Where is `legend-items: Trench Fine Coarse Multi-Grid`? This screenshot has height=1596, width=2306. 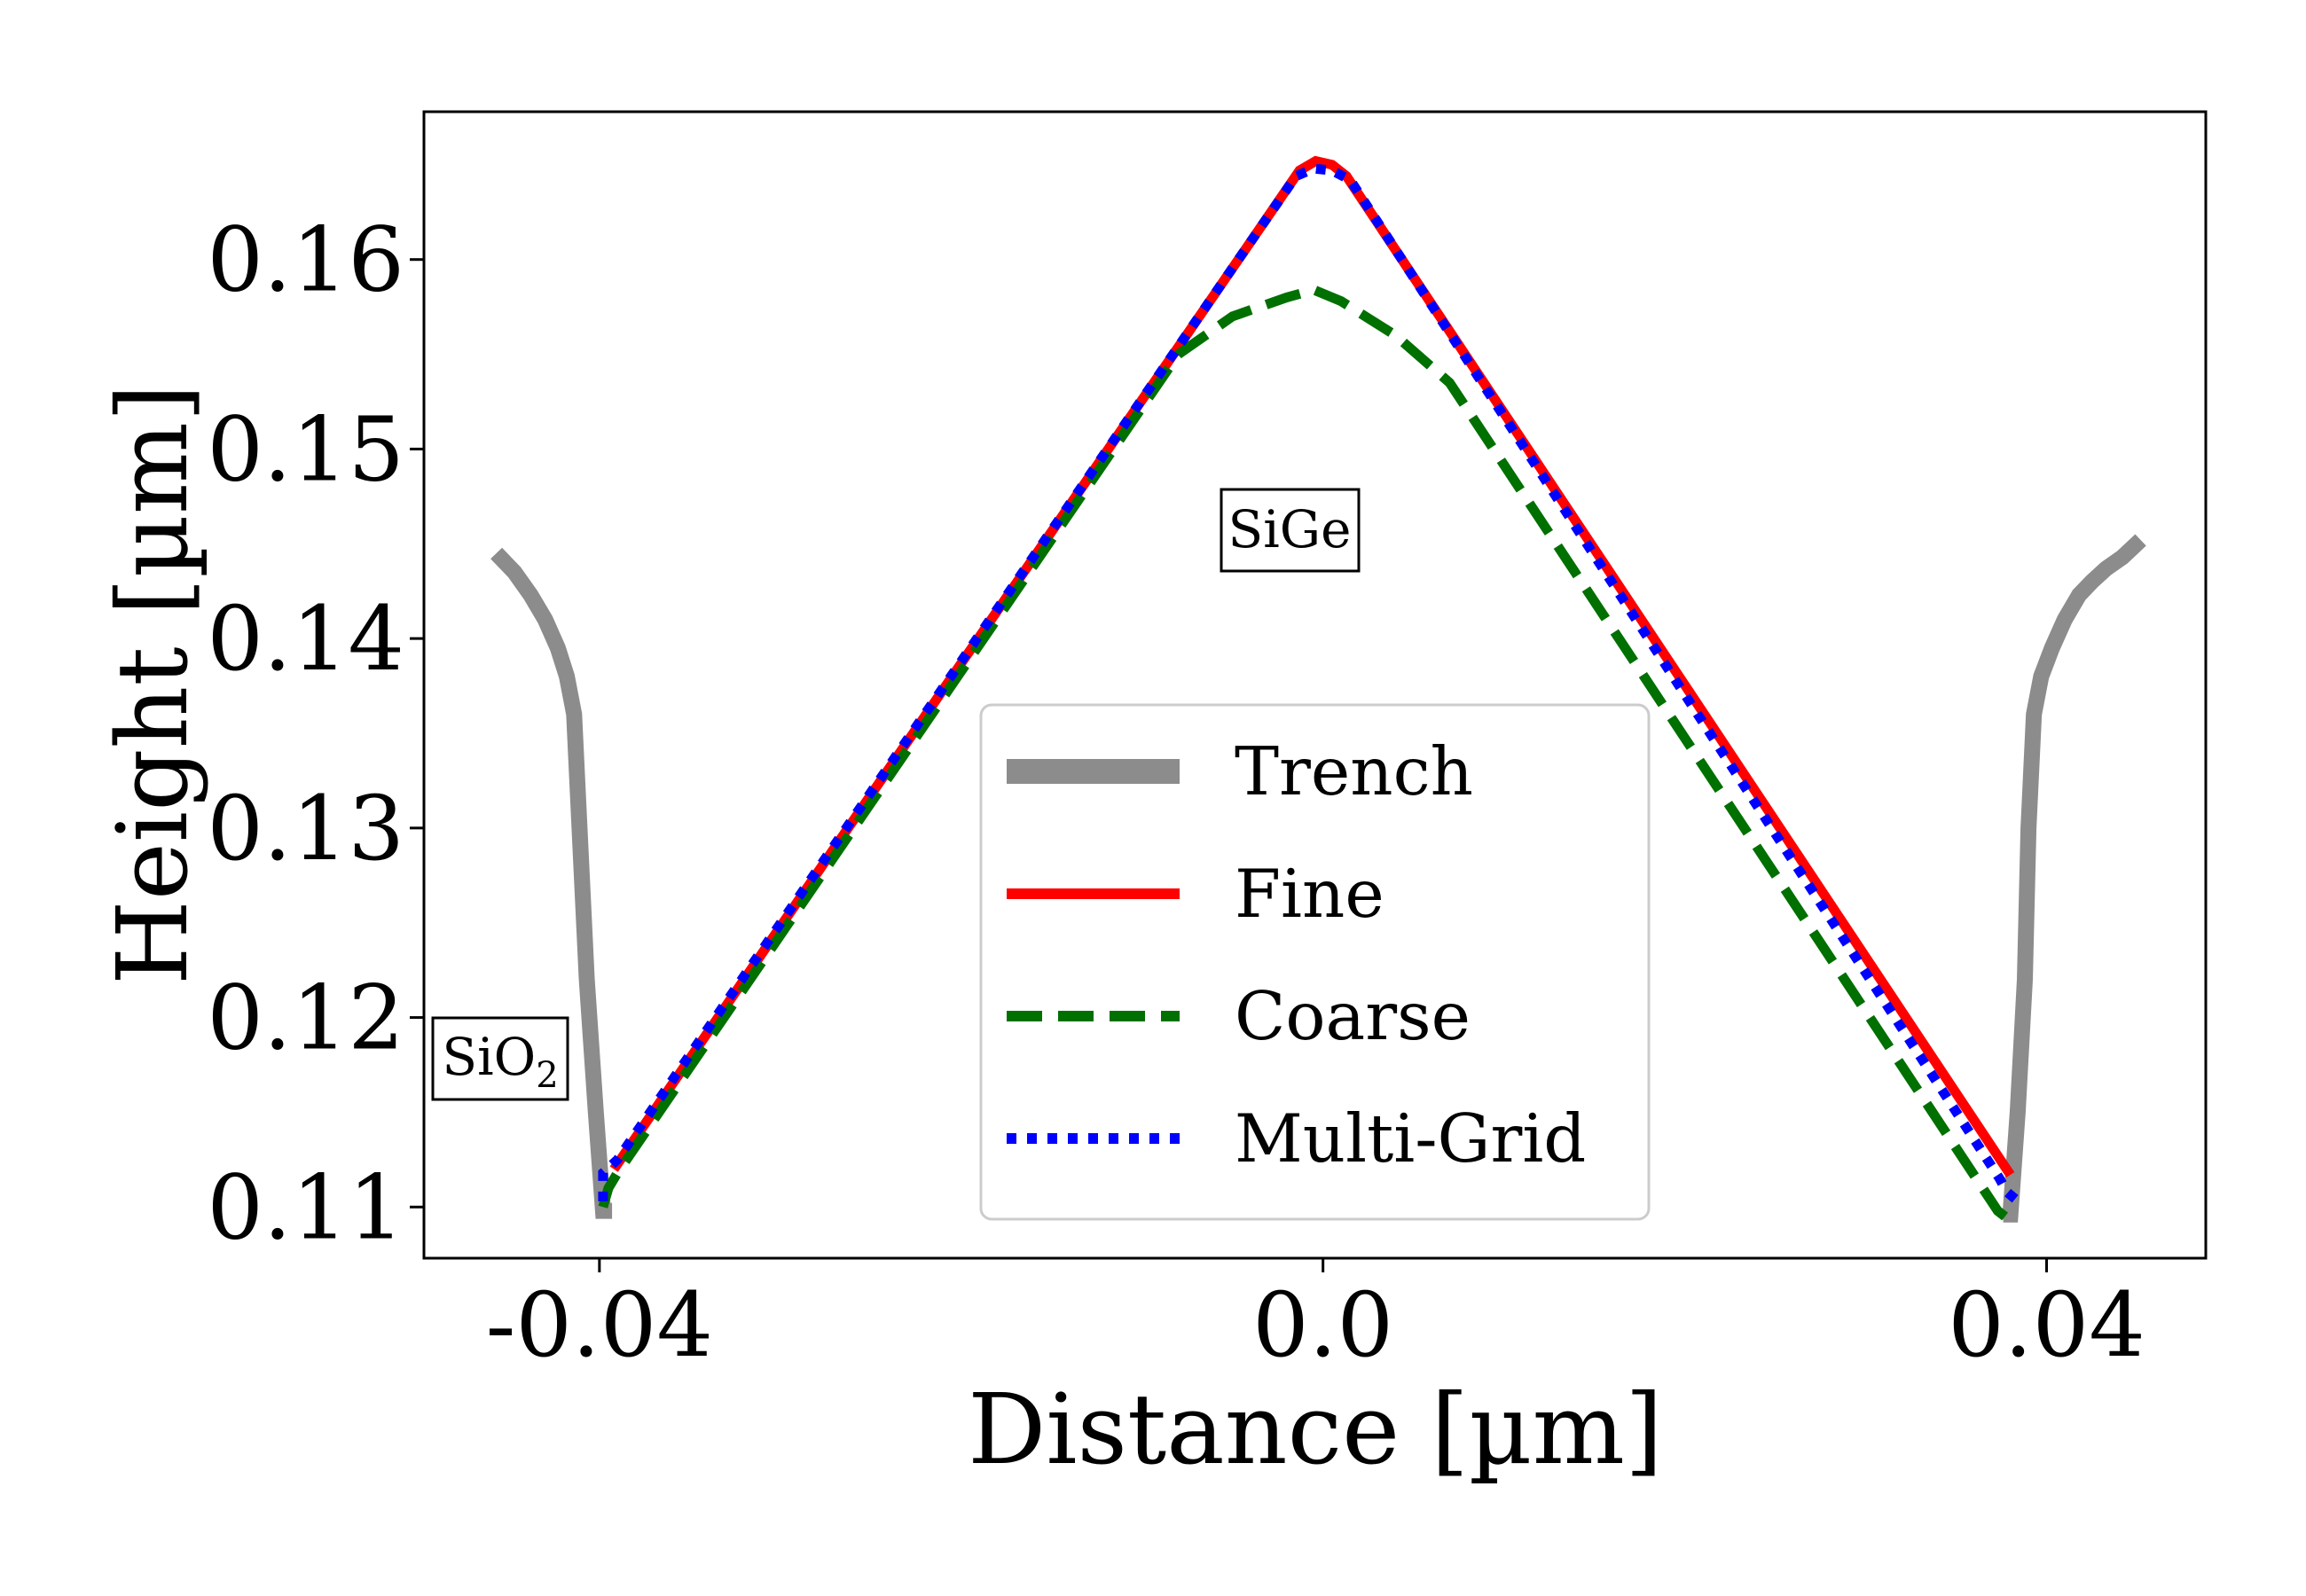
legend-items: Trench Fine Coarse Multi-Grid is located at coordinates (1296, 954).